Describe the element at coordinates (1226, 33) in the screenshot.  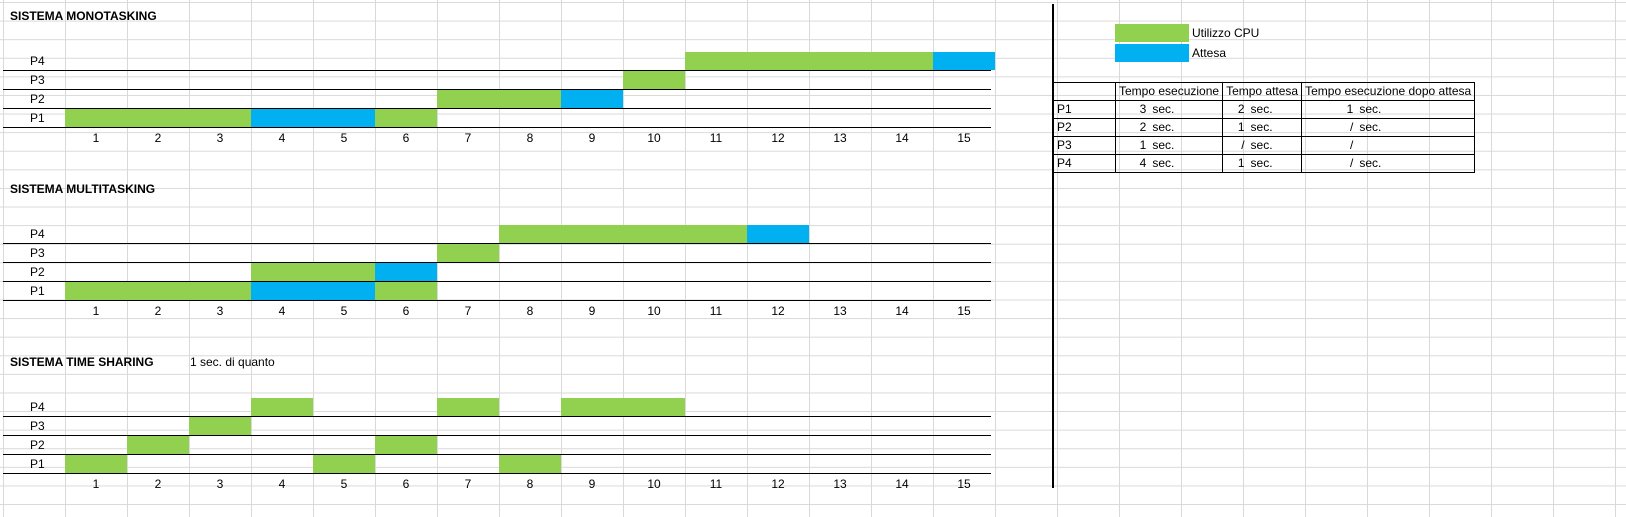
I see `legend-cpu-label: Utilizzo CPU` at that location.